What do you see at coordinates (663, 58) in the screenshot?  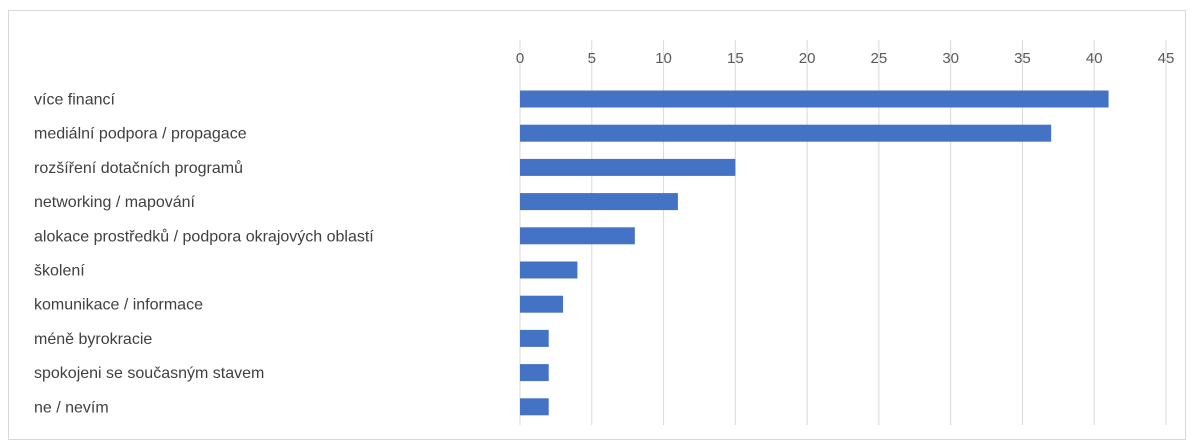 I see `x-tick-label: 10` at bounding box center [663, 58].